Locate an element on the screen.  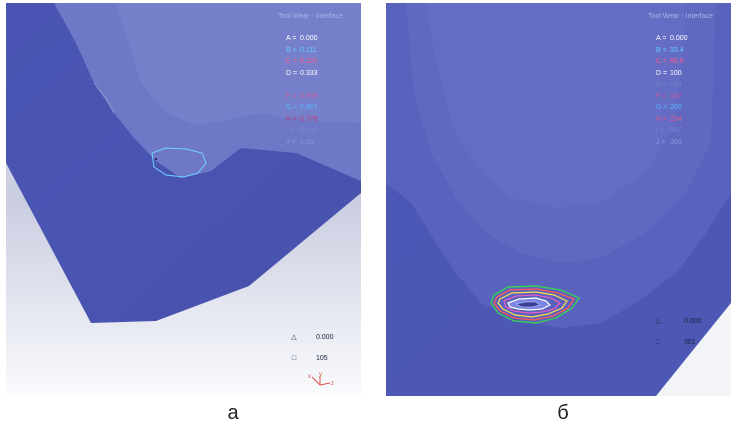
legend-row: J = 300 is located at coordinates (669, 142).